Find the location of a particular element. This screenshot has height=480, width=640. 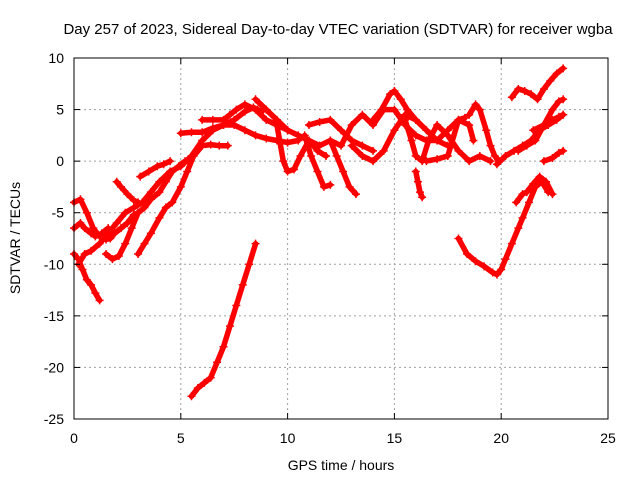

x-tick-label: 10 is located at coordinates (288, 438).